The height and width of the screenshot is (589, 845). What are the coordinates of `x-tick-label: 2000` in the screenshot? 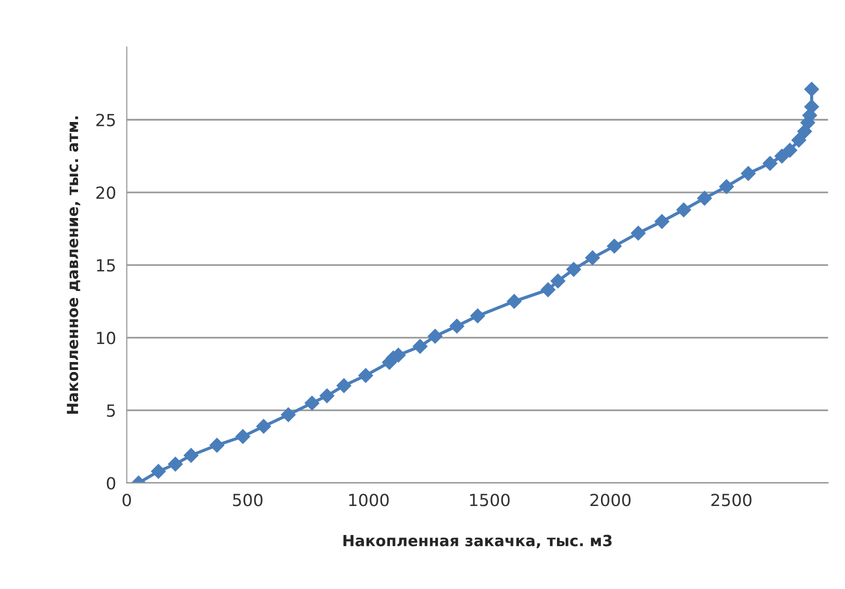 It's located at (610, 500).